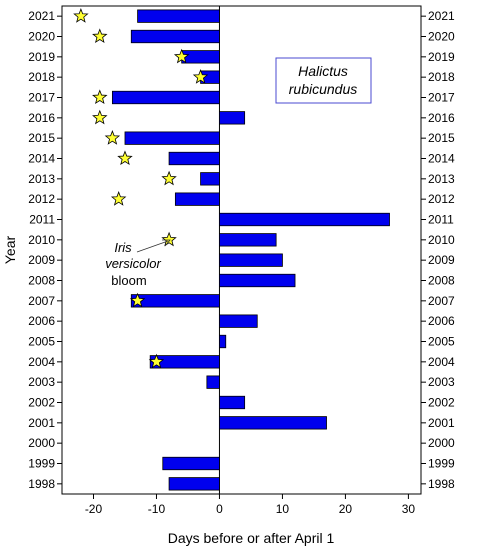  I want to click on y-tick-label-left: 2018, so click(41, 77).